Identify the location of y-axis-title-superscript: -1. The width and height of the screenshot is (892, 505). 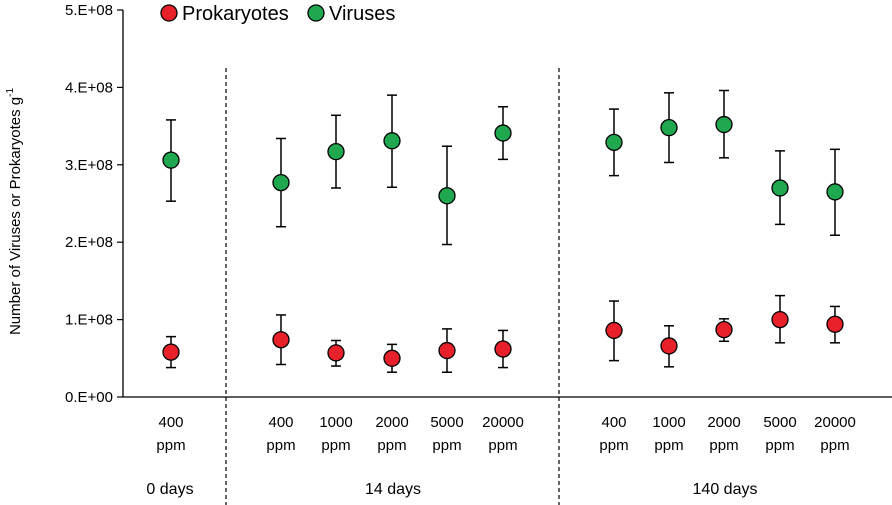
(10, 92).